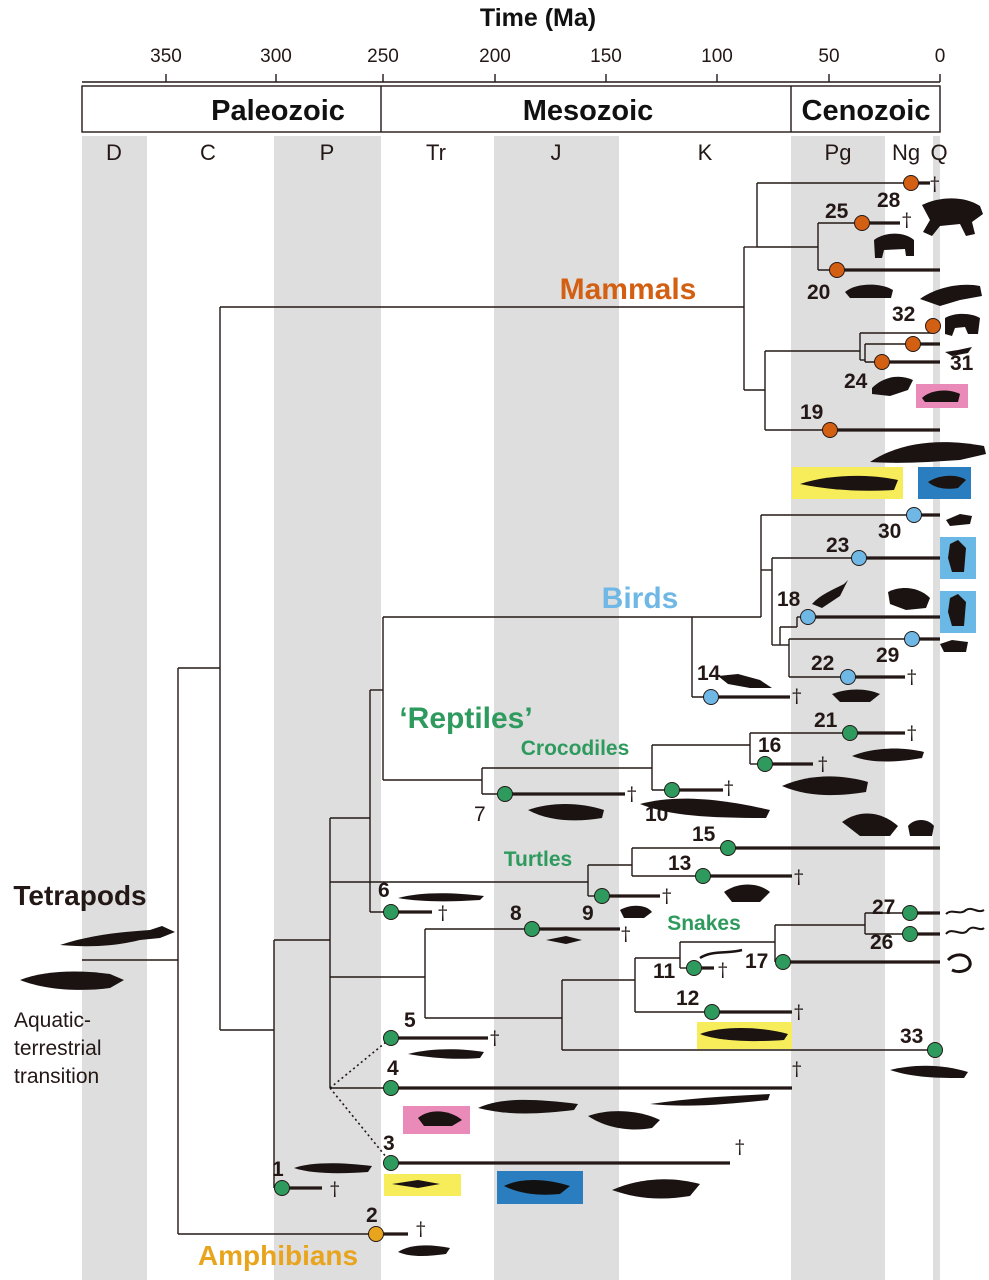  Describe the element at coordinates (892, 386) in the screenshot. I see `sealion-silhouette` at that location.